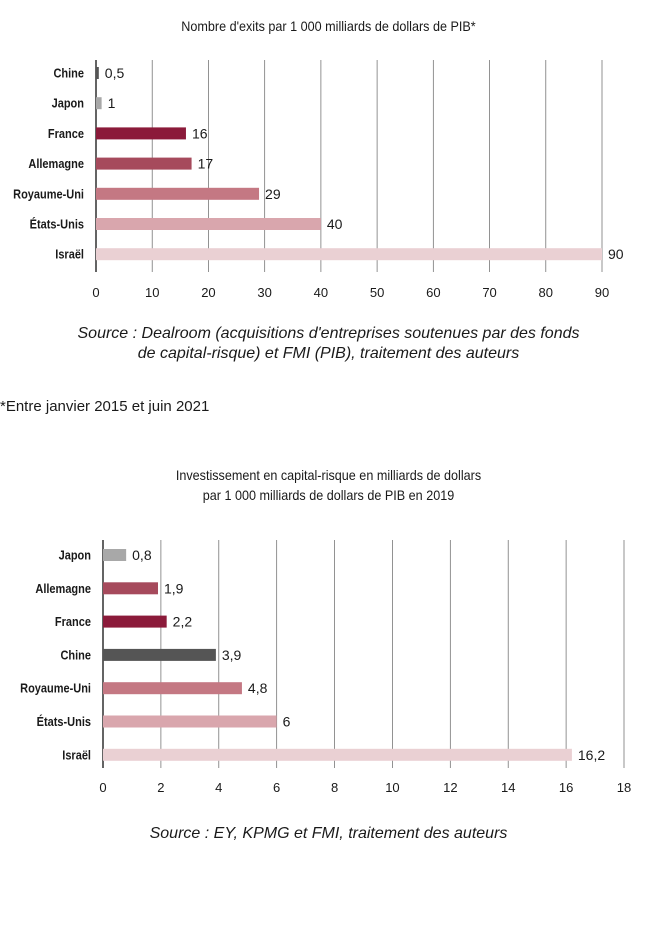  Describe the element at coordinates (208, 292) in the screenshot. I see `chart1-x-tick-label: 20` at that location.